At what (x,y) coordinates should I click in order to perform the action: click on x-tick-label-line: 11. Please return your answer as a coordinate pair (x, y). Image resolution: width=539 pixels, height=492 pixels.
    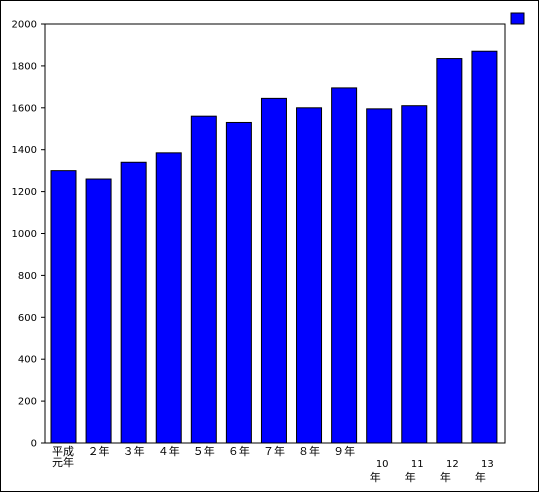
    Looking at the image, I should click on (417, 464).